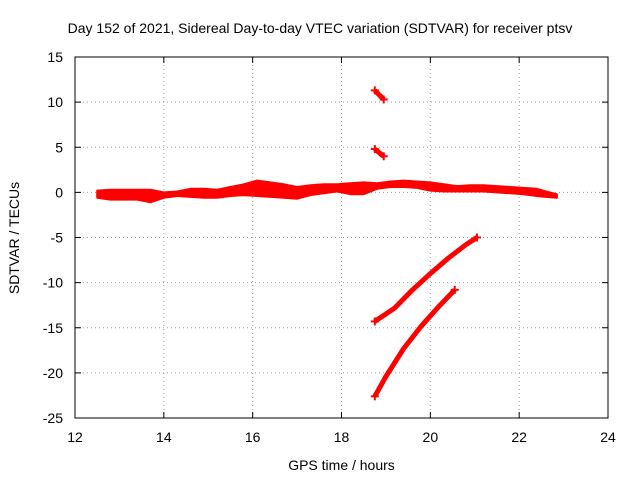 The width and height of the screenshot is (640, 480). Describe the element at coordinates (53, 283) in the screenshot. I see `y-tick-label: -10` at that location.